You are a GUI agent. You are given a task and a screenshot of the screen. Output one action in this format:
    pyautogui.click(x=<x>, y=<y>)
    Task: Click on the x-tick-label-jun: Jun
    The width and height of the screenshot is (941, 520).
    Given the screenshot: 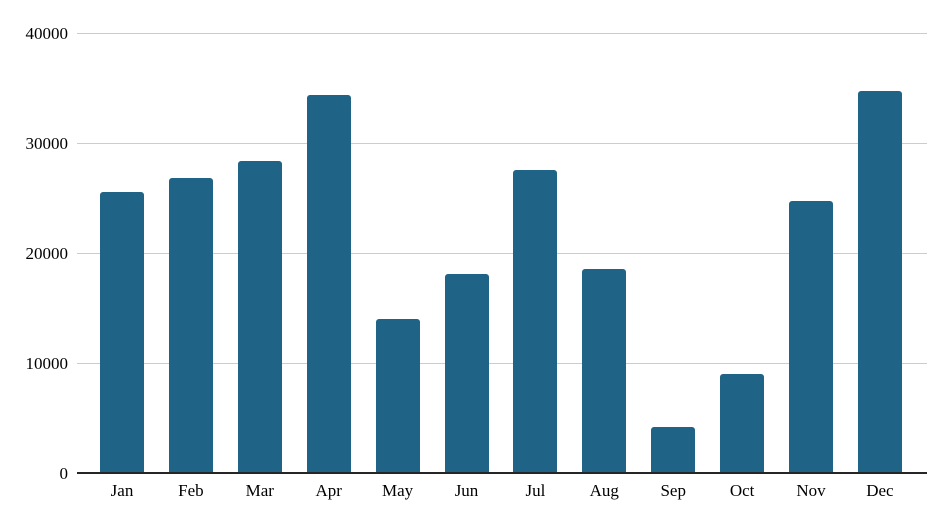 What is the action you would take?
    pyautogui.click(x=466, y=490)
    